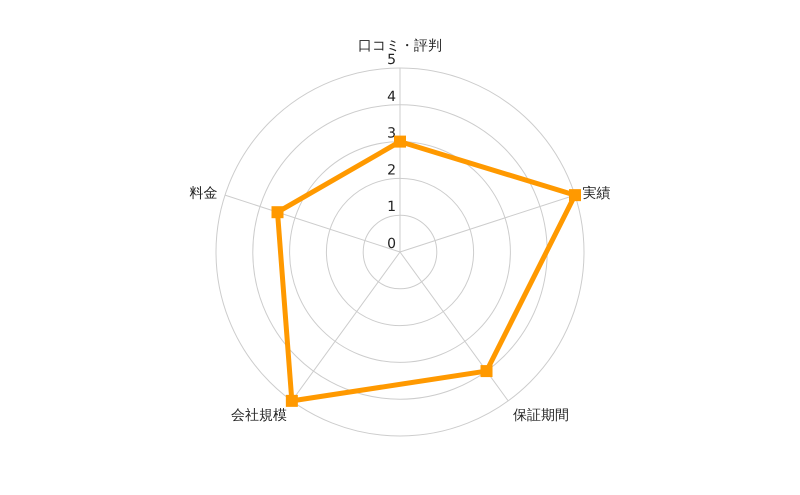 This screenshot has height=495, width=800. I want to click on y-tick-label: 1, so click(391, 207).